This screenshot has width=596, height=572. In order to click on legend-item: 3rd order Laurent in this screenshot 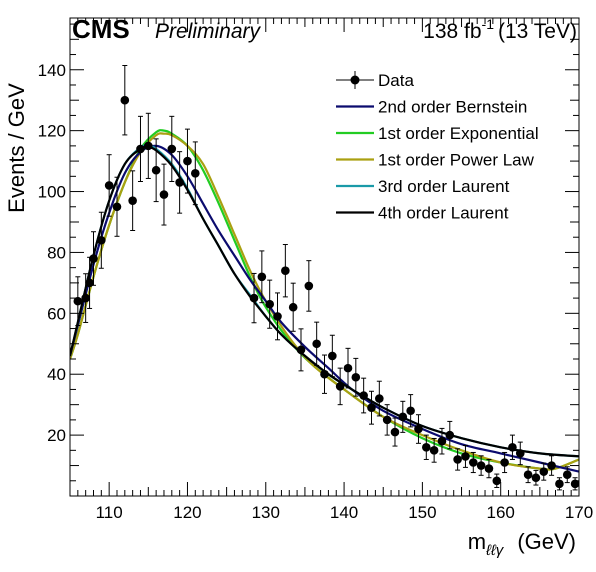, I will do `click(423, 186)`.